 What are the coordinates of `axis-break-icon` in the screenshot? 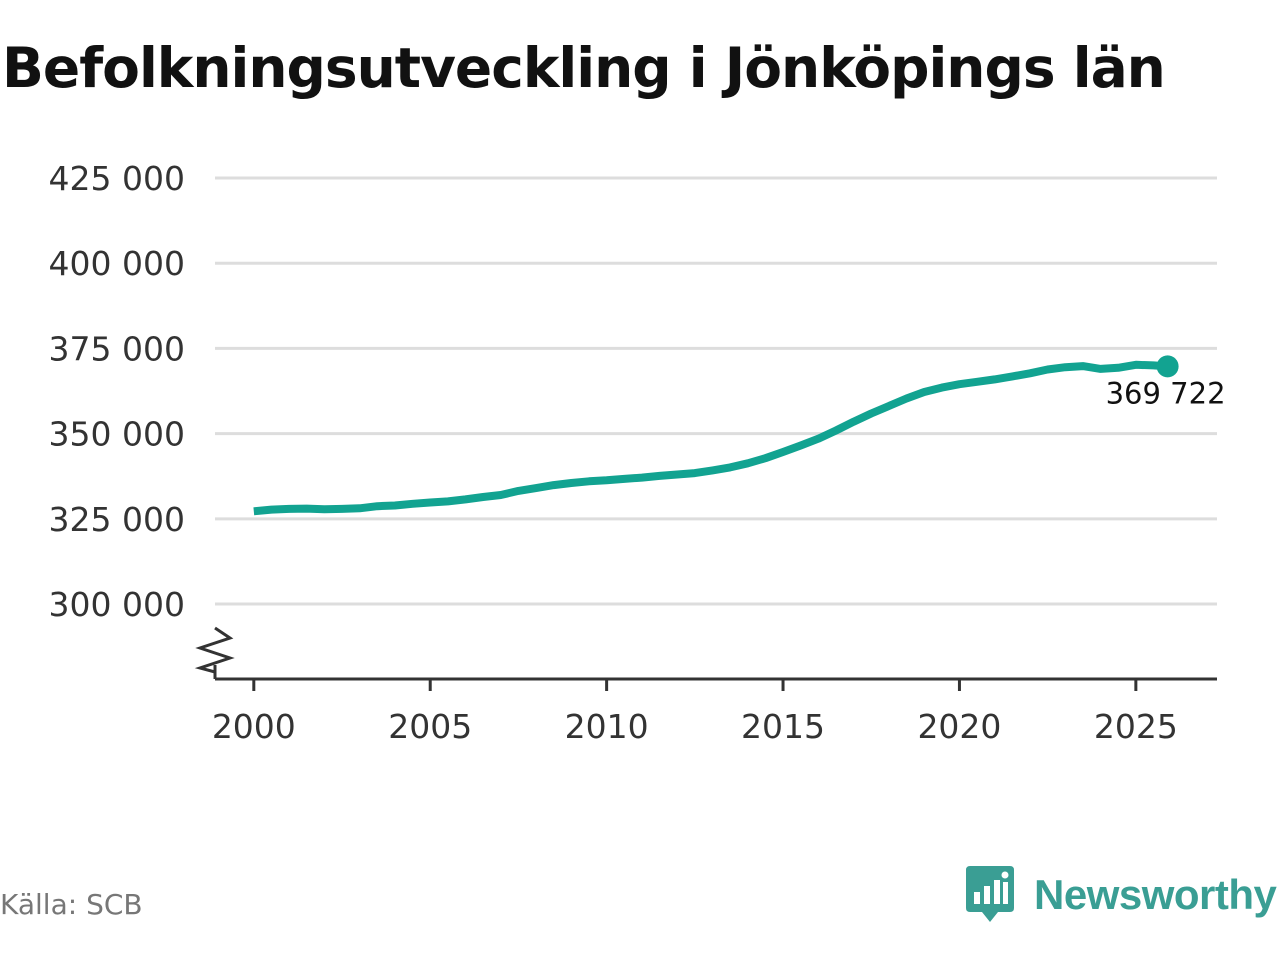 It's located at (214, 650).